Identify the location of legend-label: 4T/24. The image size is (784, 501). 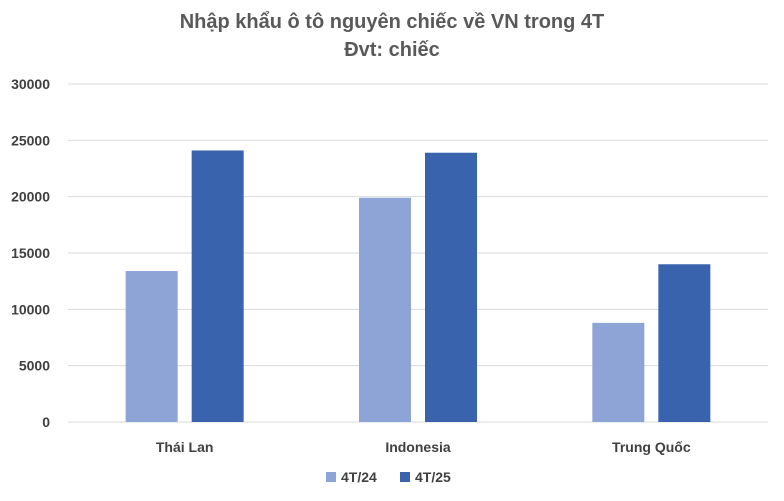
(359, 477).